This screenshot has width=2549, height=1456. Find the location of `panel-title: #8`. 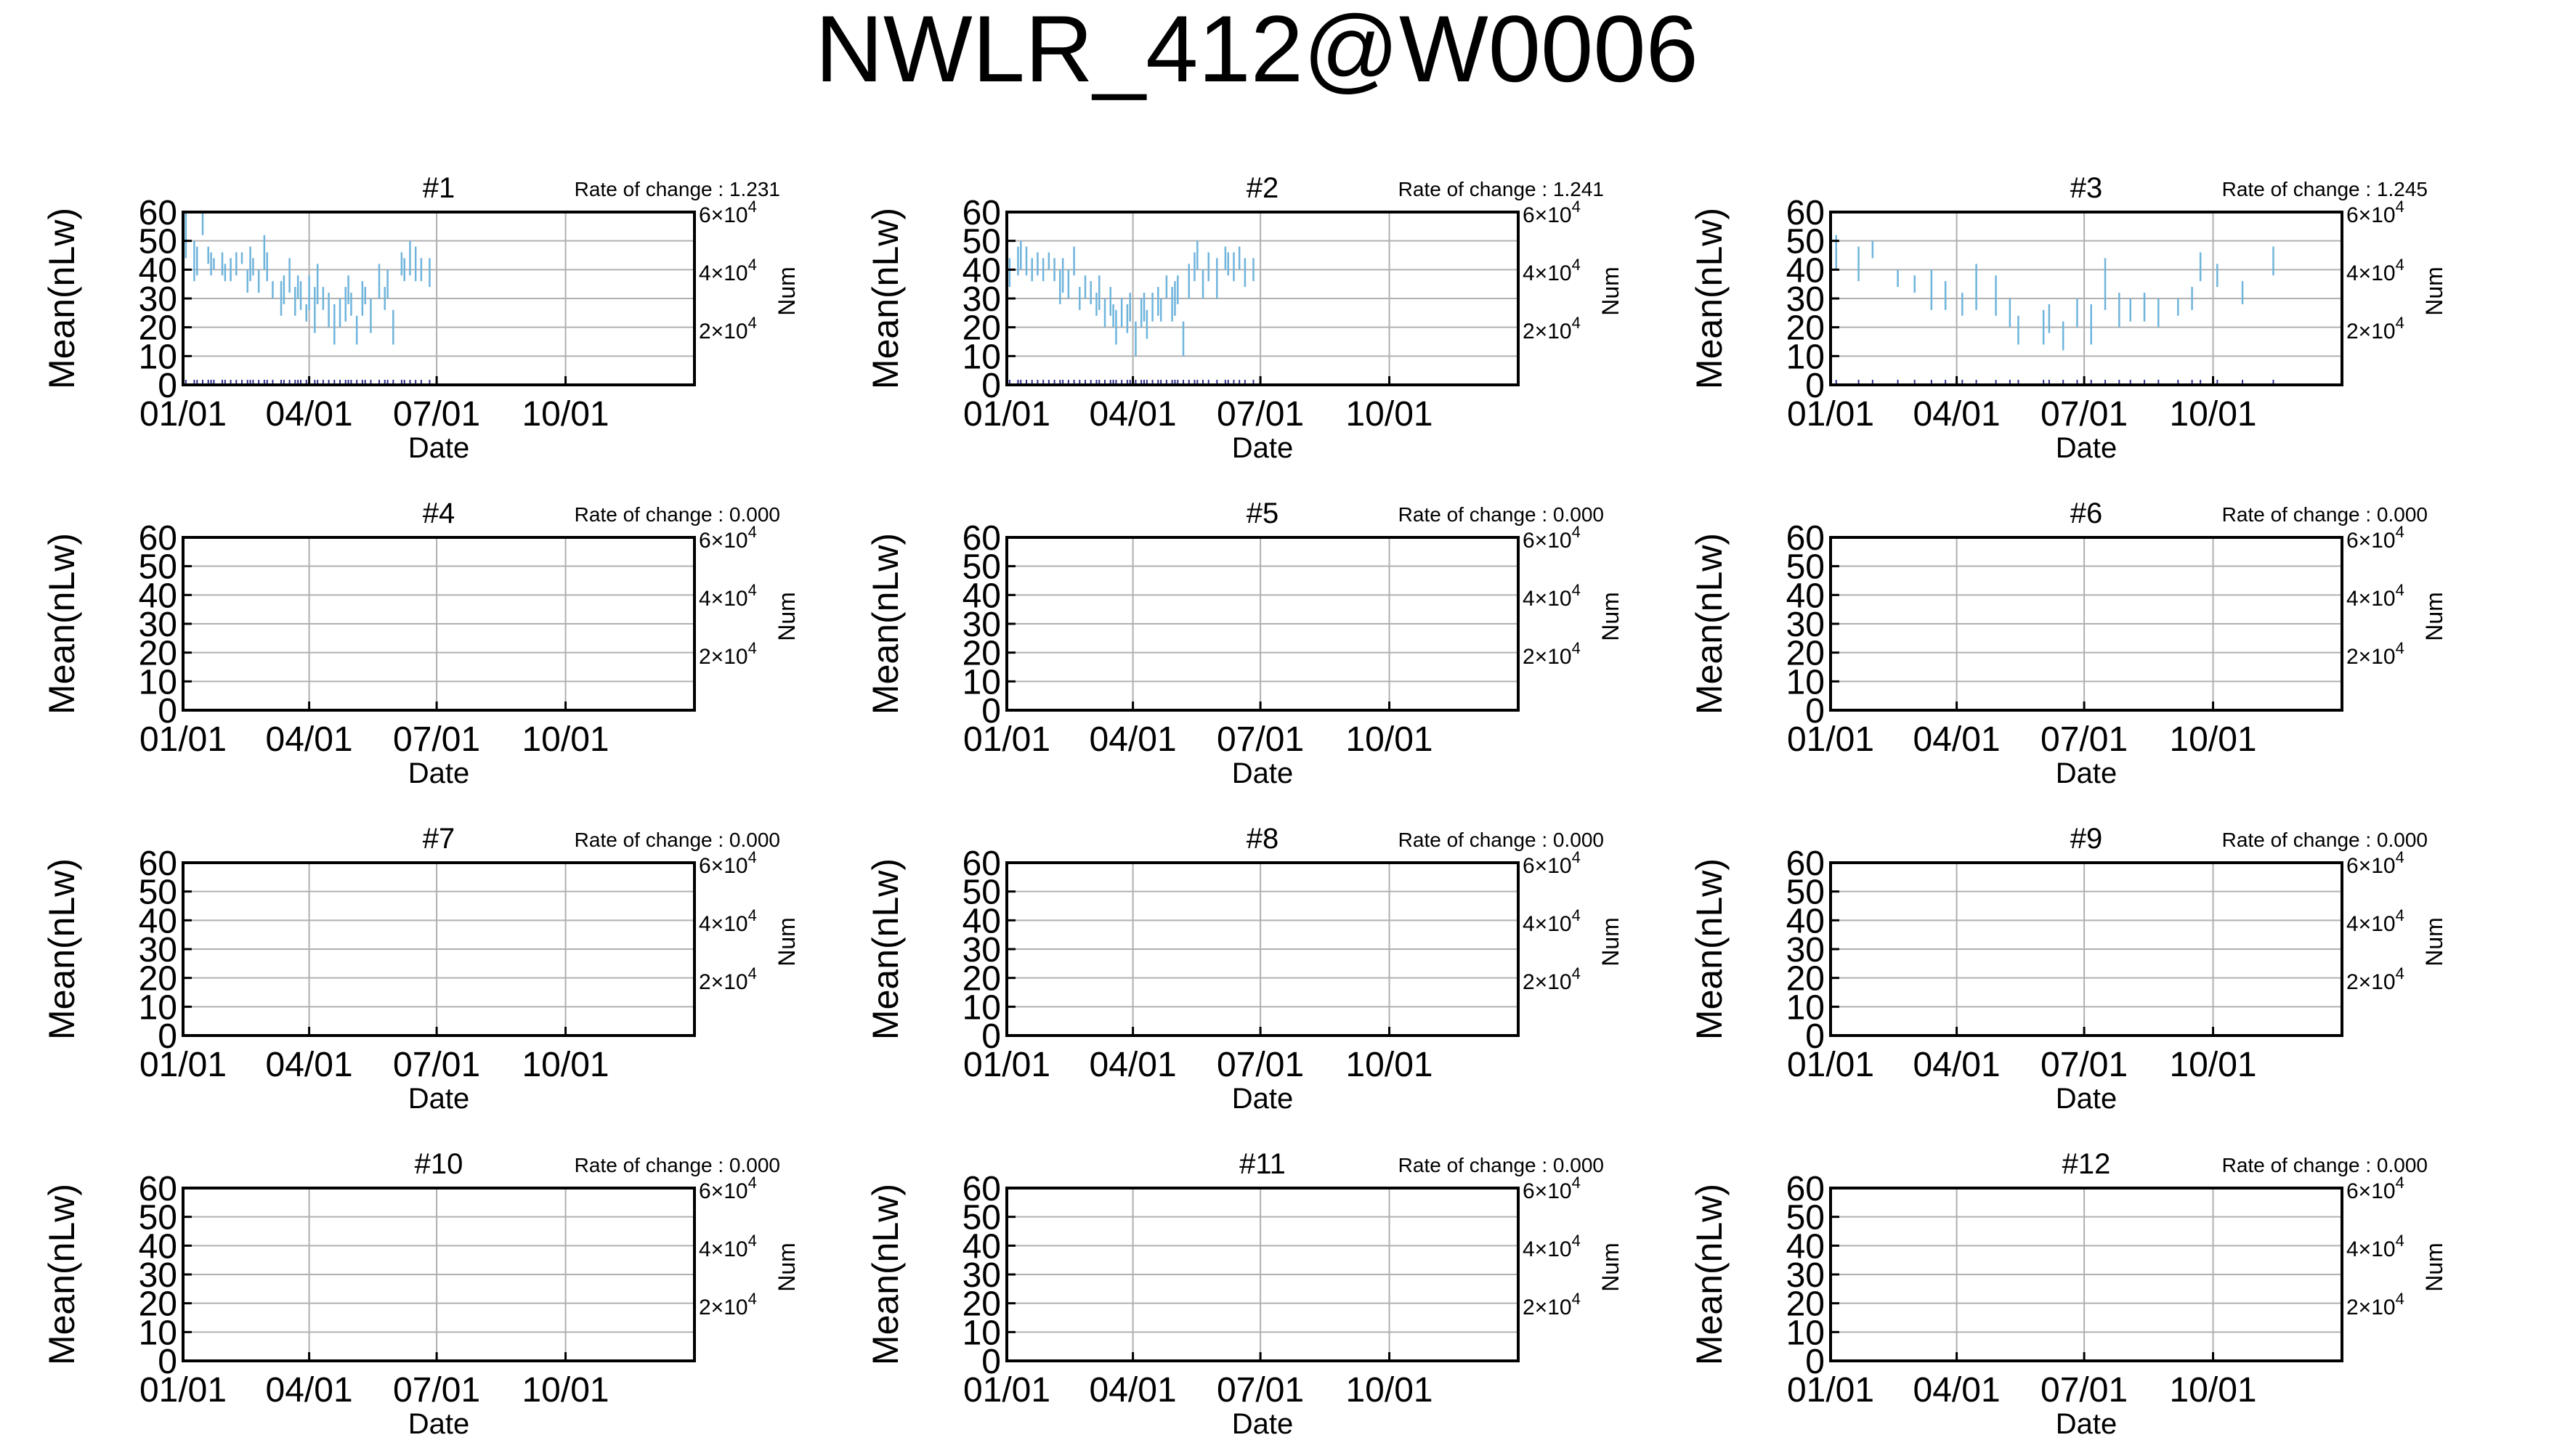

panel-title: #8 is located at coordinates (1263, 839).